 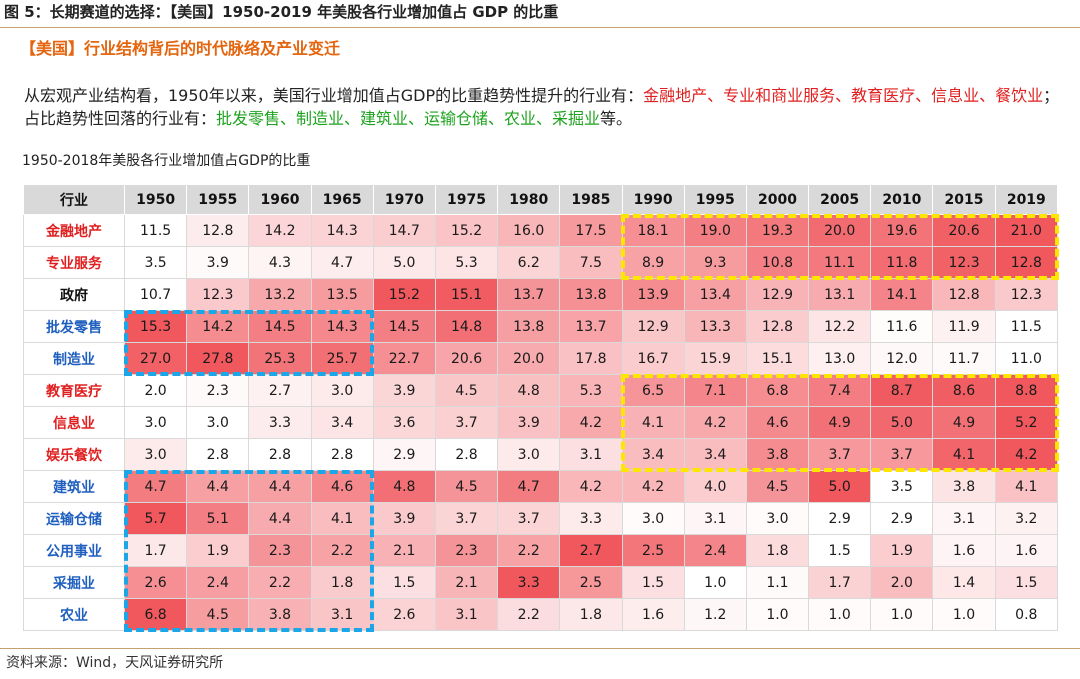 I want to click on heatmap-cell: 1.6, so click(x=964, y=550).